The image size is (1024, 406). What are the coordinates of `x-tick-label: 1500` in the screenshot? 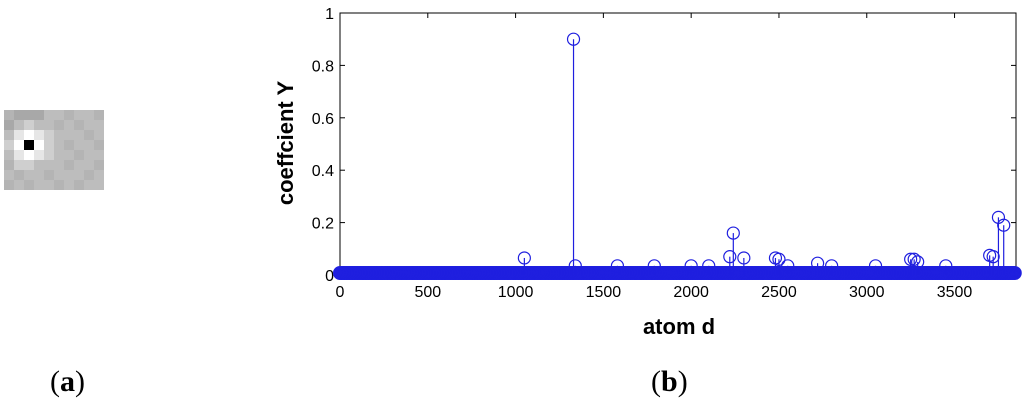 It's located at (604, 292).